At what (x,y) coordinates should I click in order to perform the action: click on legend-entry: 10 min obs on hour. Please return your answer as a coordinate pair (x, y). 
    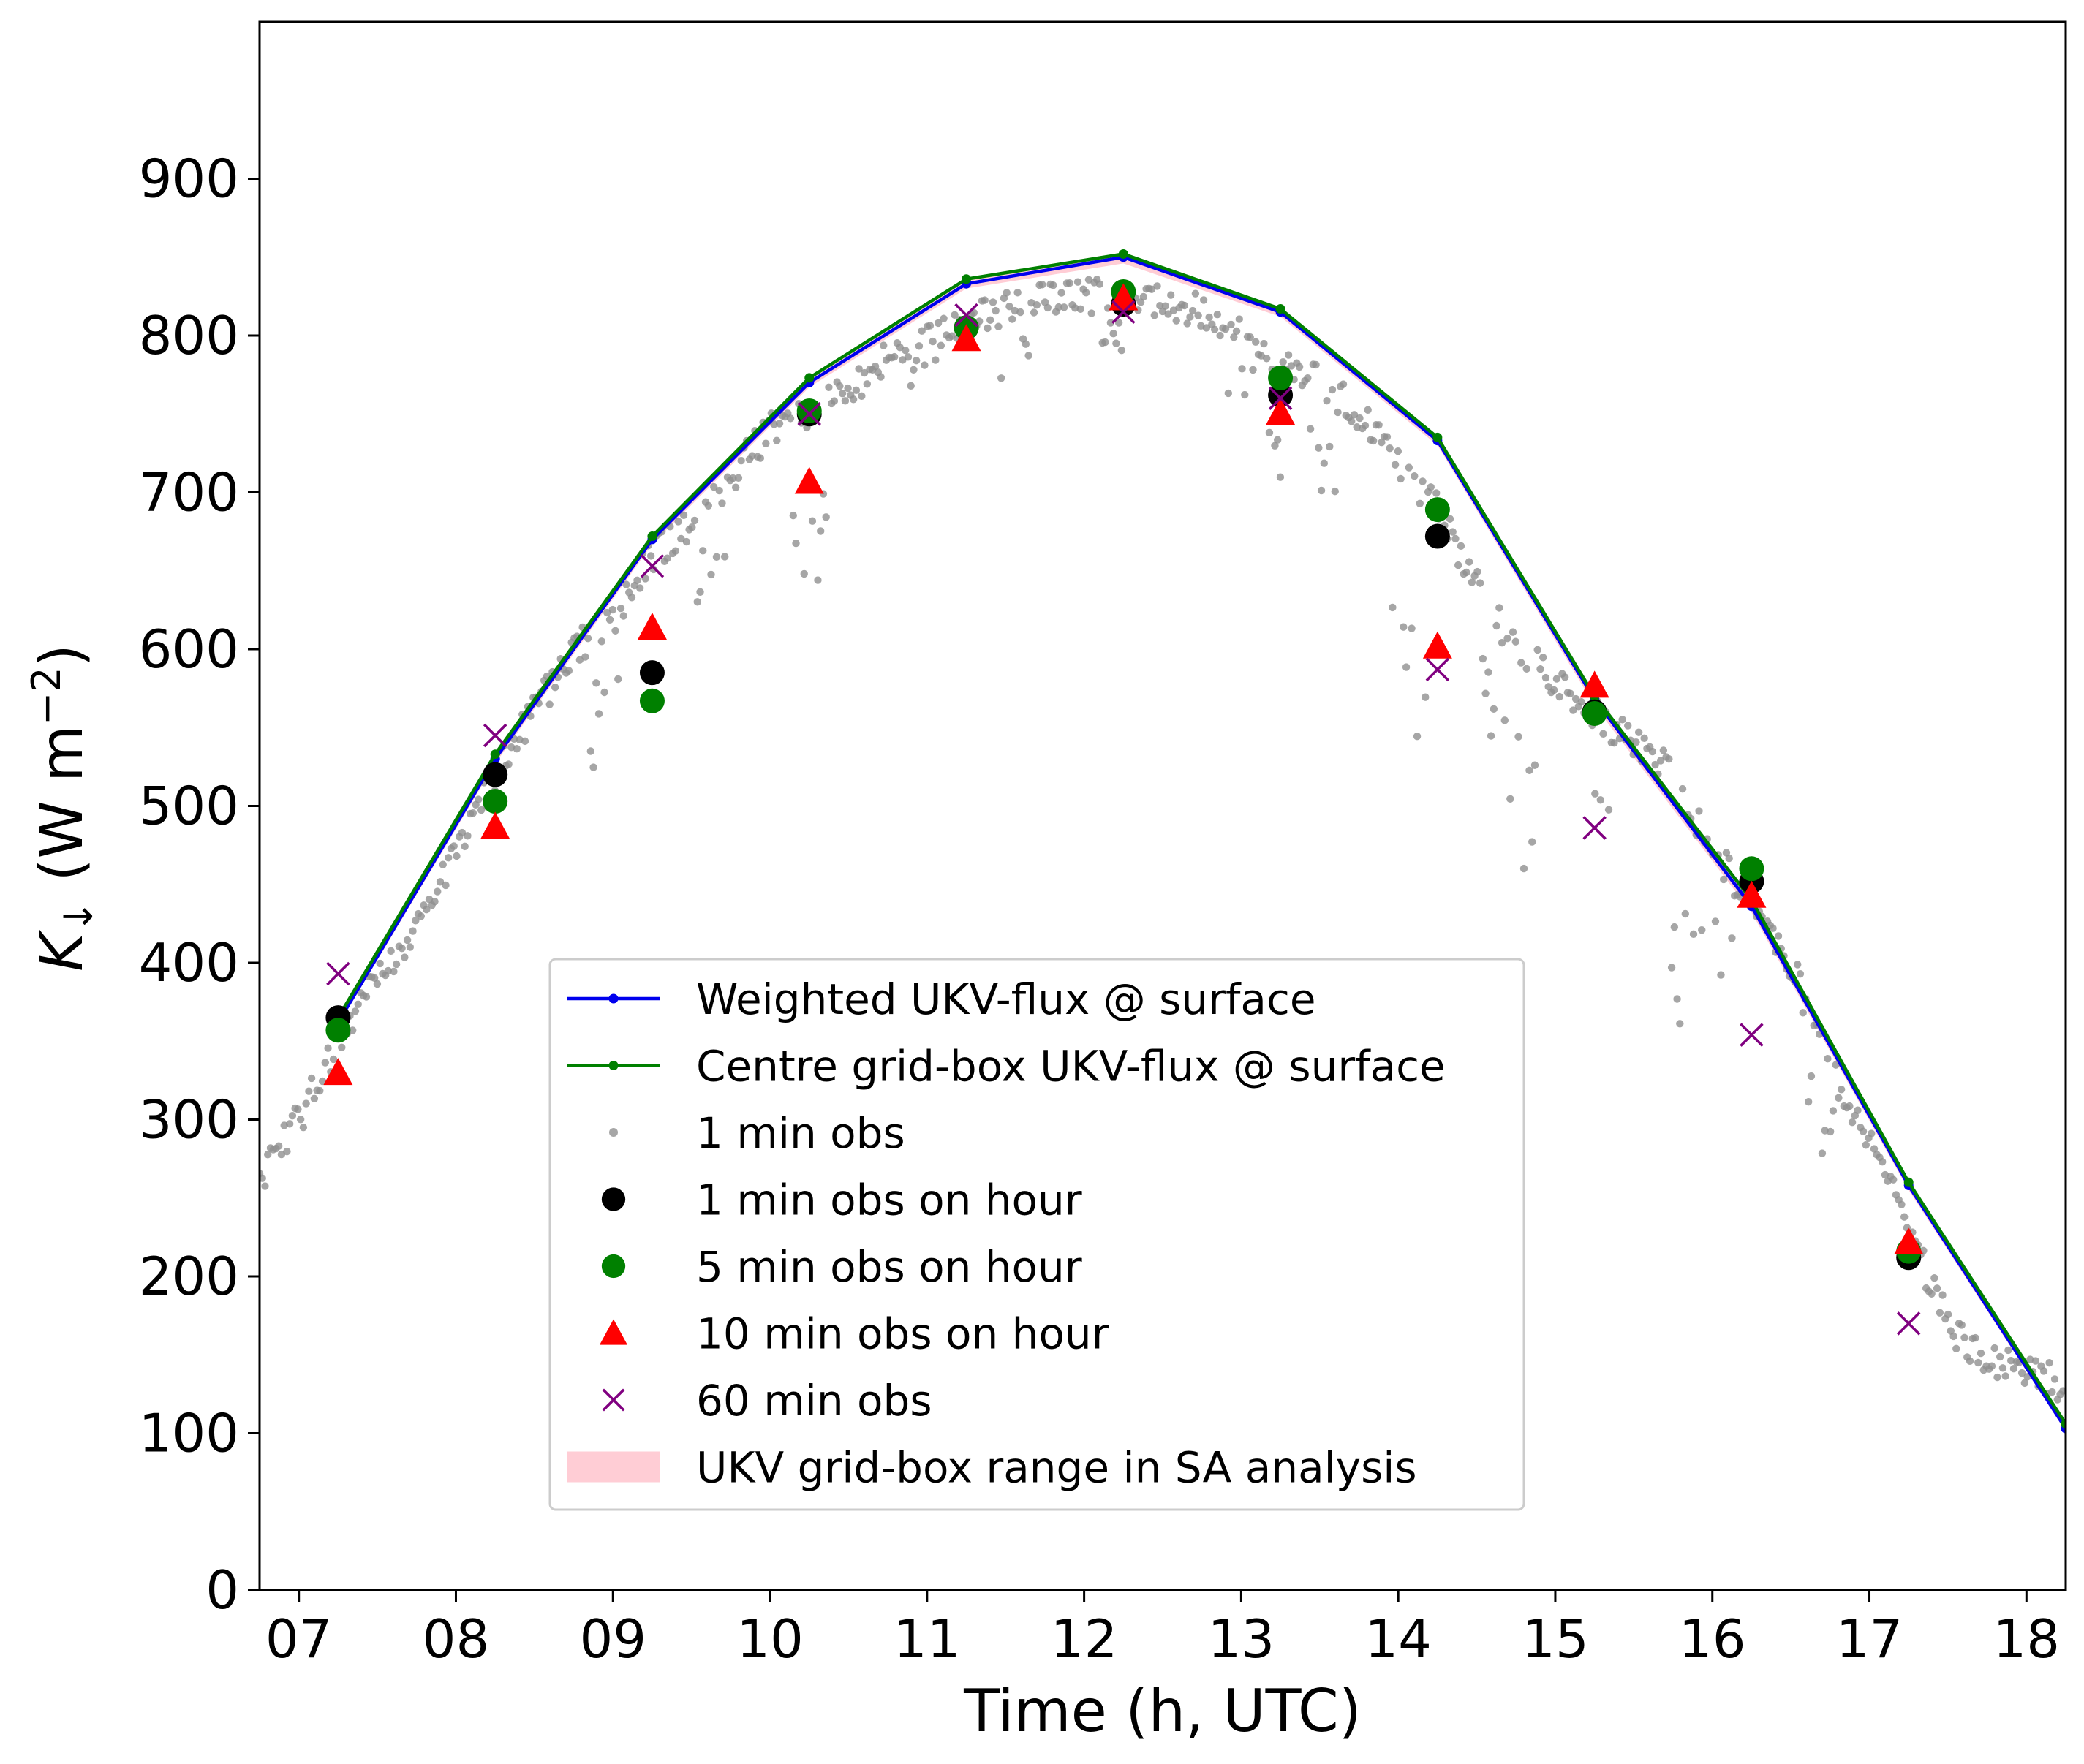
    Looking at the image, I should click on (854, 1334).